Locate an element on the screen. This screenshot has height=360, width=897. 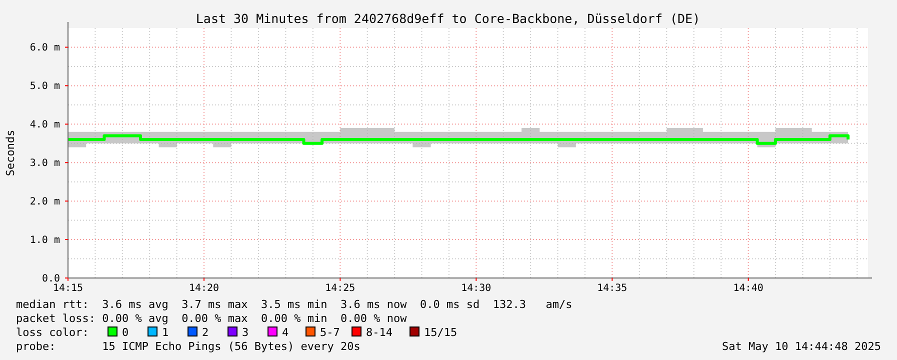
text: loss color: is located at coordinates (52, 332).